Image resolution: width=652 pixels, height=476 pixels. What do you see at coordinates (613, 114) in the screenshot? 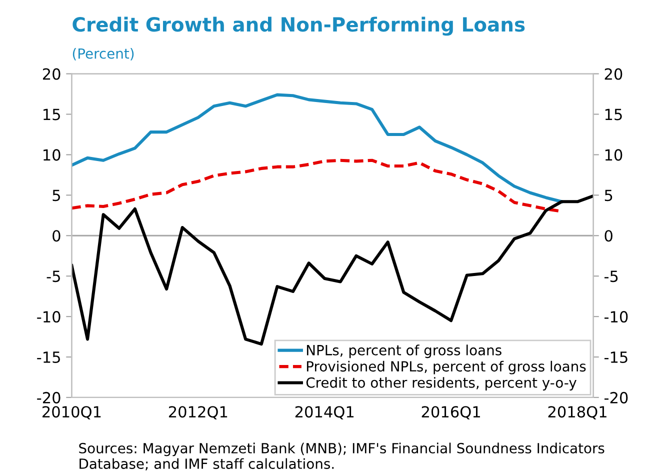
I see `y2-tick-label: 15` at bounding box center [613, 114].